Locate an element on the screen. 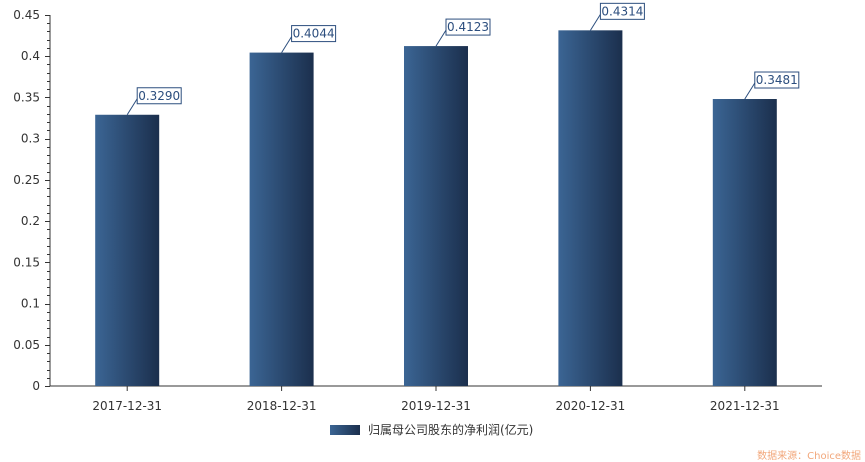 The image size is (865, 462). x-tick-label: 2019-12-31 is located at coordinates (436, 406).